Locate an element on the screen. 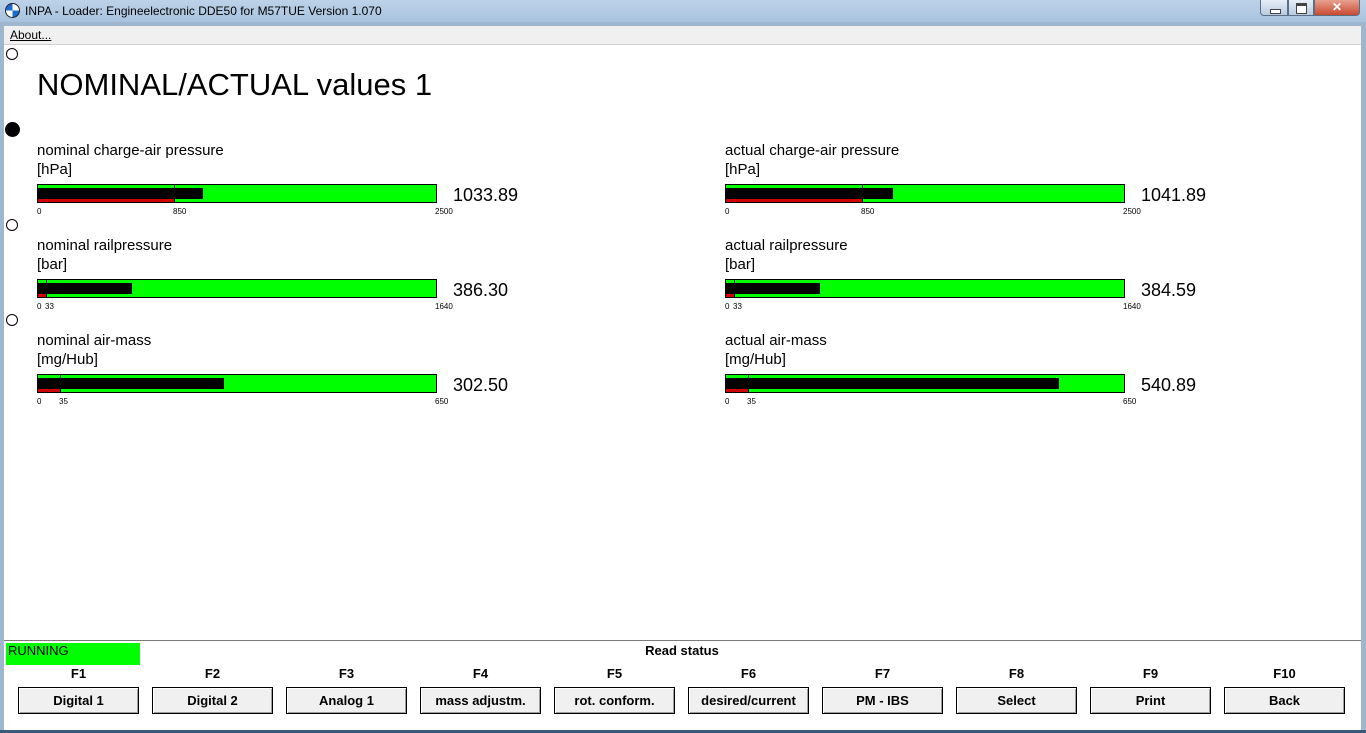 The image size is (1366, 733). close-icon is located at coordinates (1337, 8).